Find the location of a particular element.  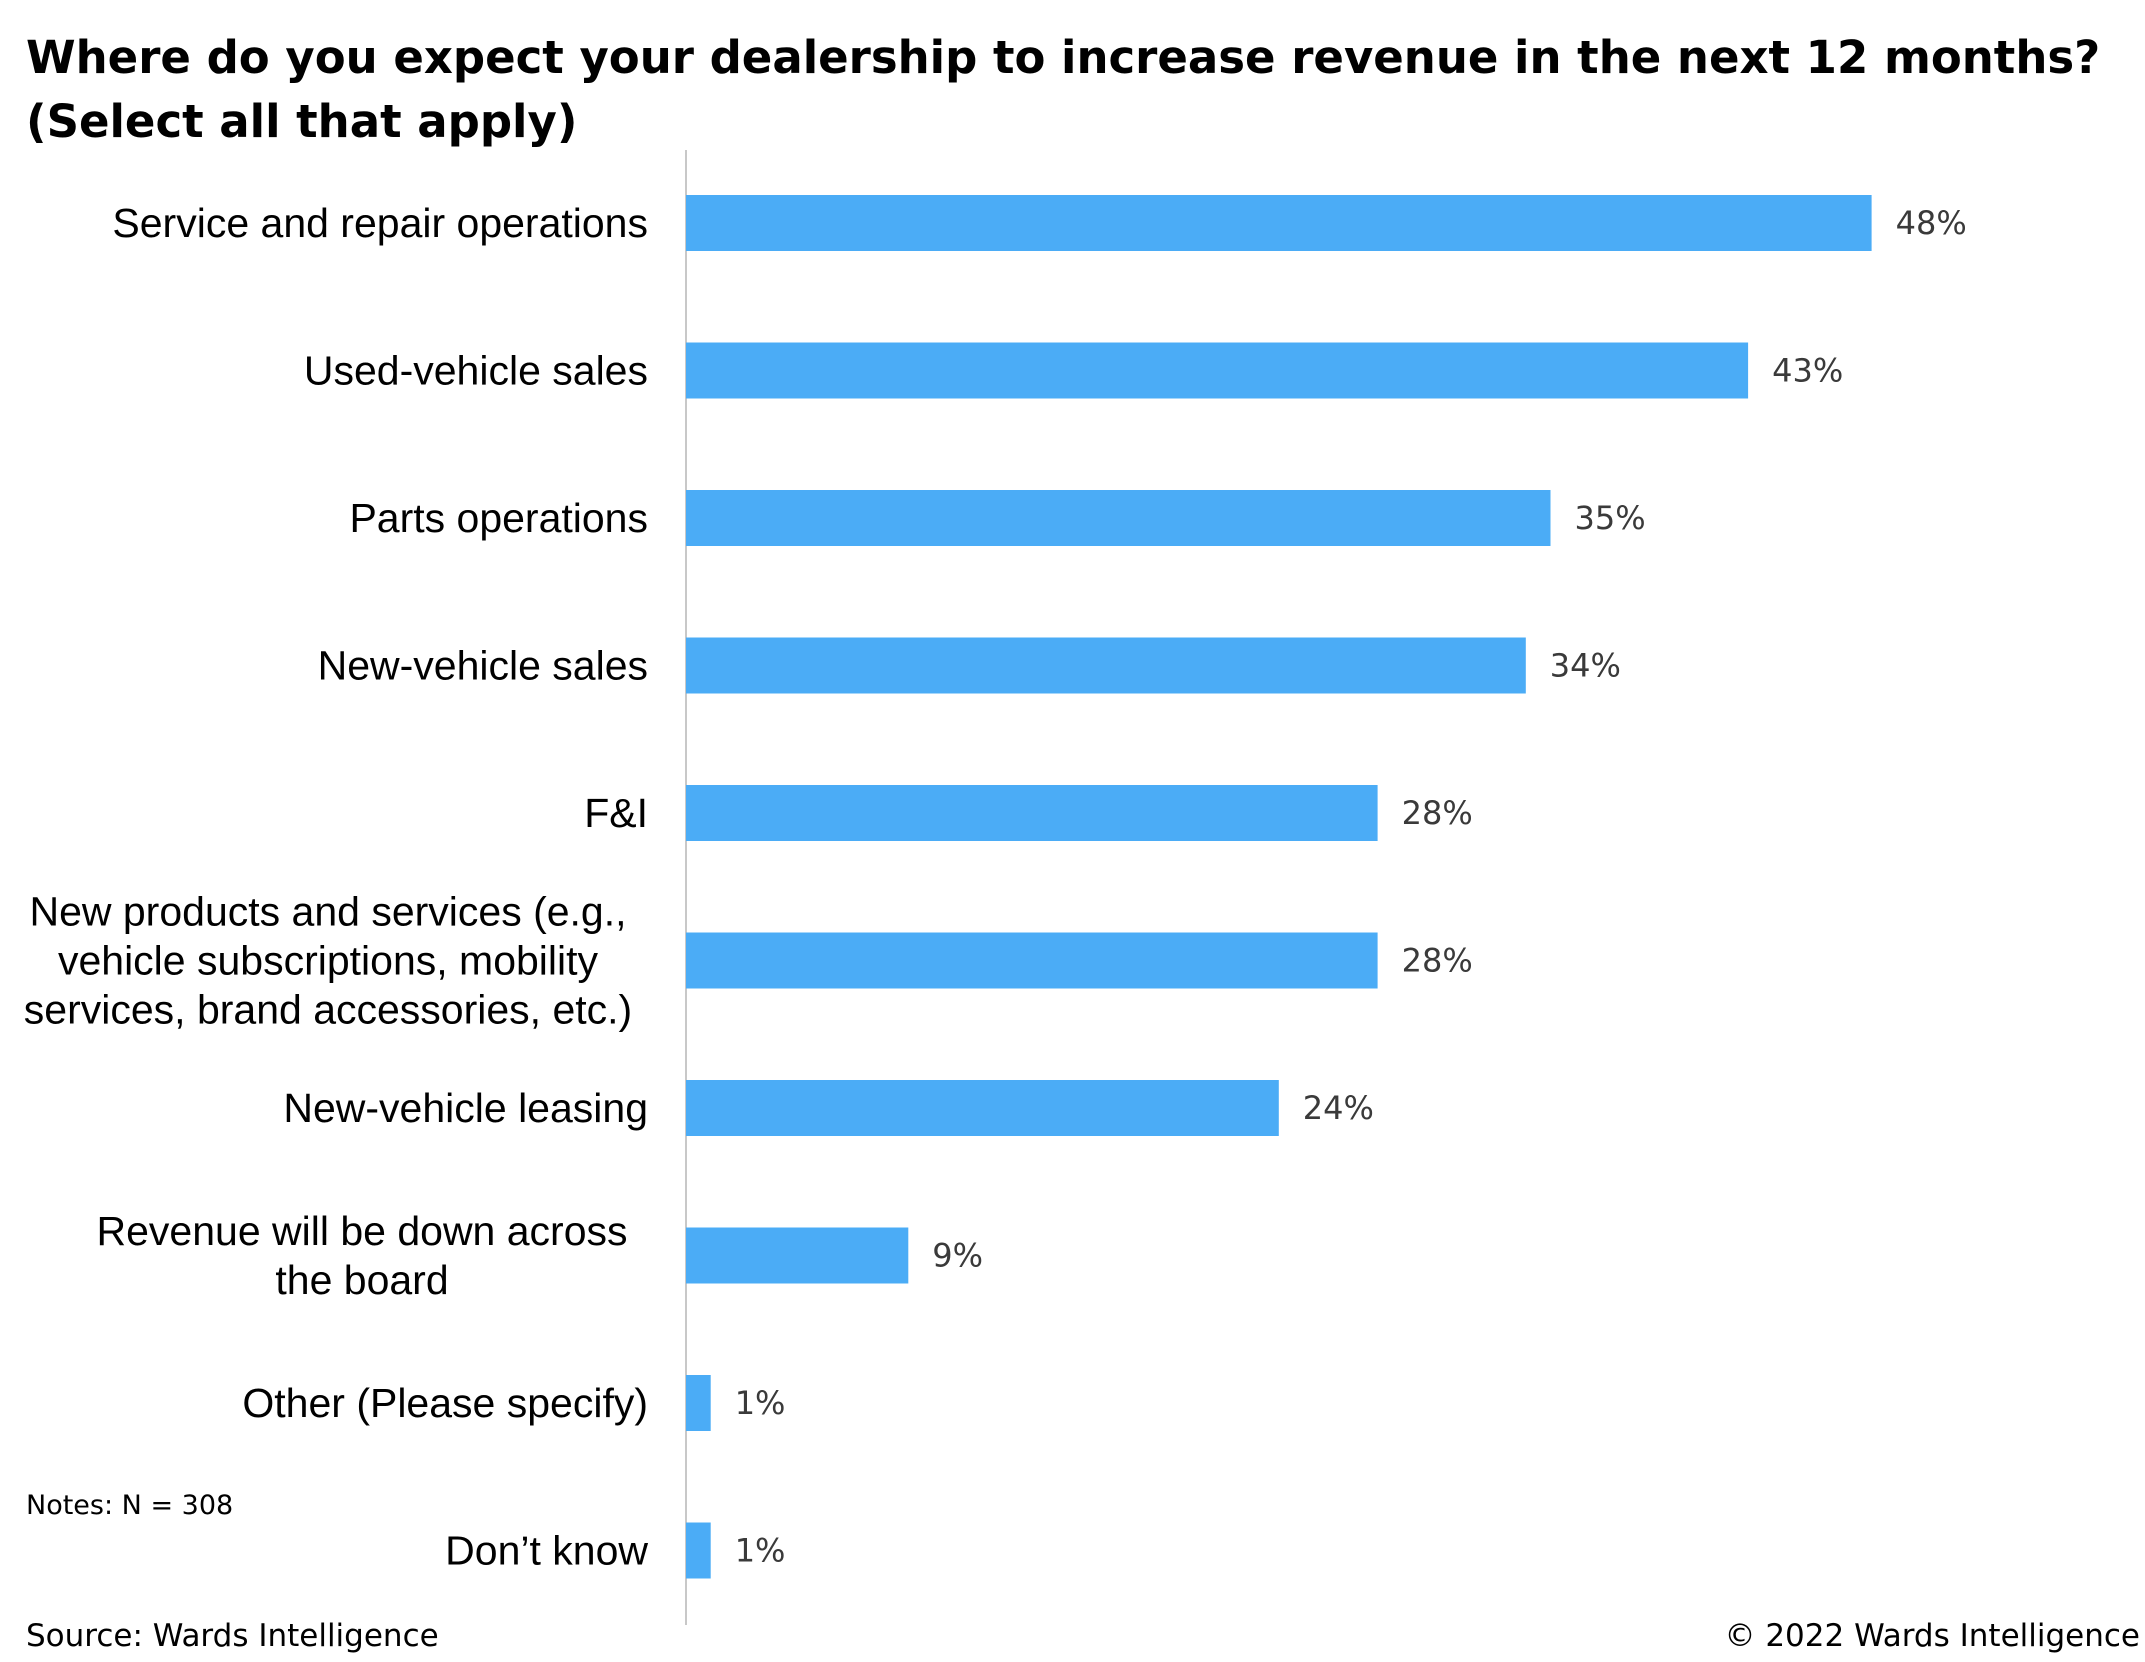

category-label: Used-vehicle sales is located at coordinates (476, 371).